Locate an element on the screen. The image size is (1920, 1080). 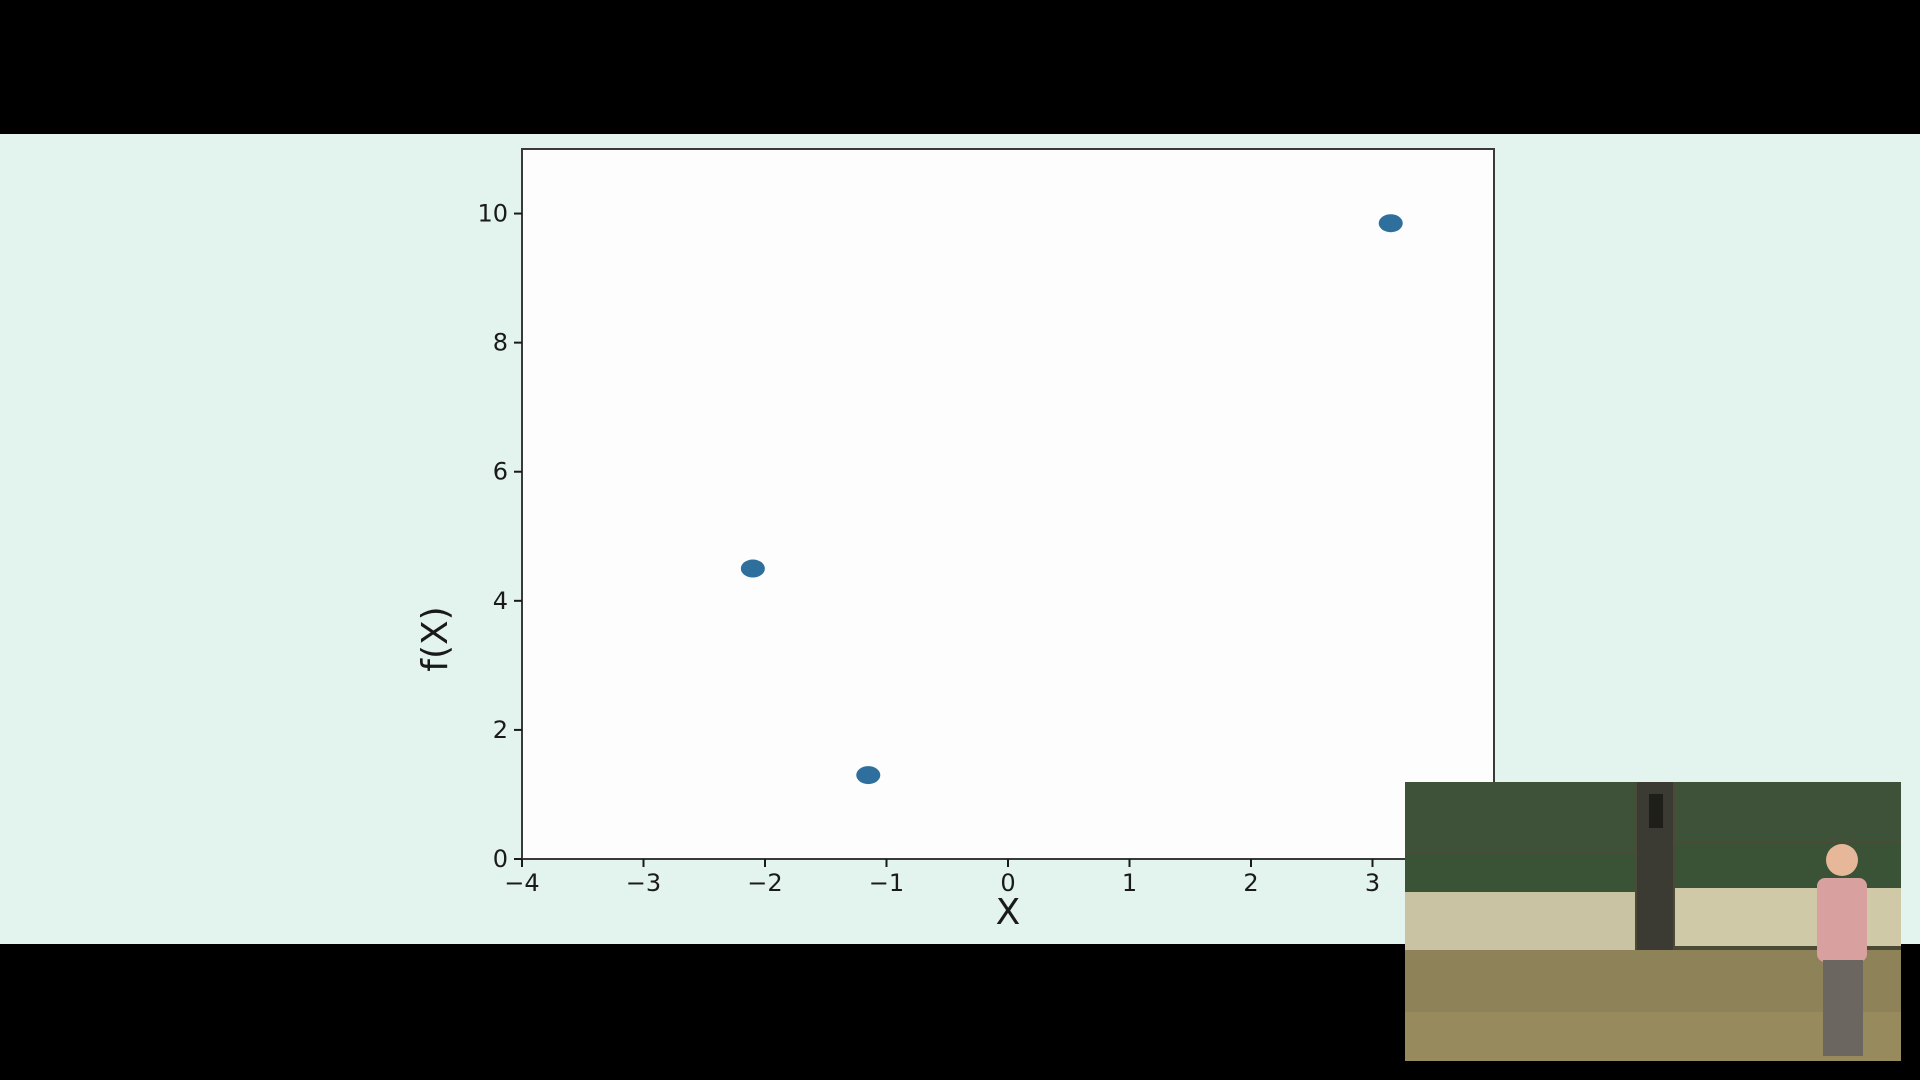
presenter-webcam is located at coordinates (1653, 921).